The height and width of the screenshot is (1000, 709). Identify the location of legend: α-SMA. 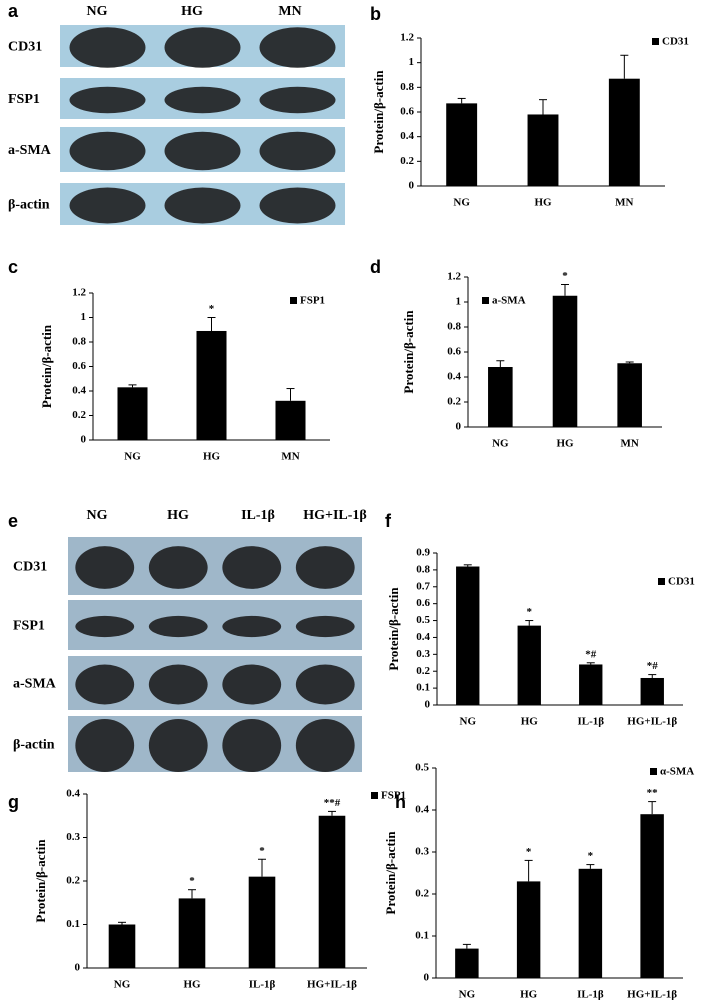
(672, 772).